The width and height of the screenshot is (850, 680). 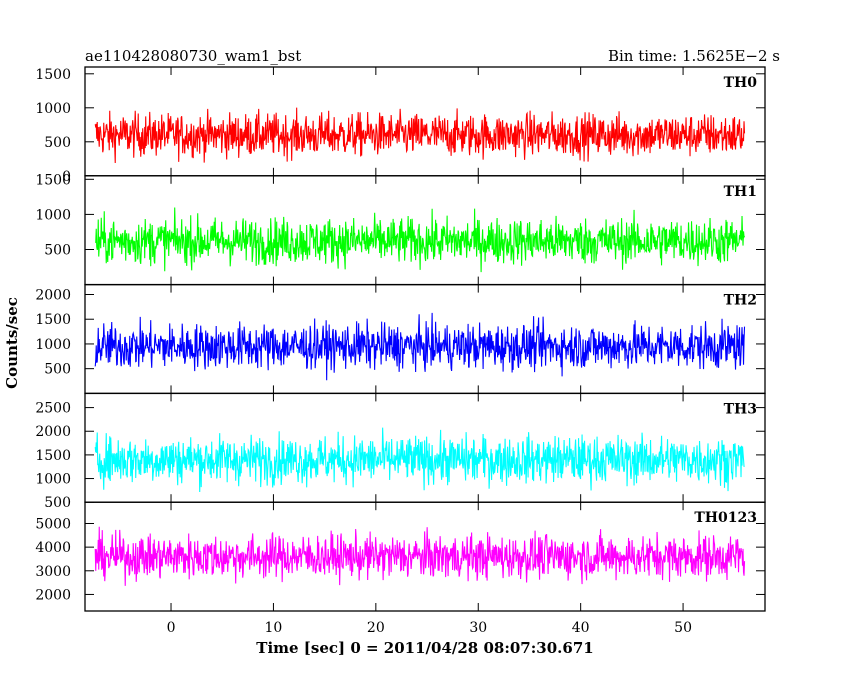 I want to click on panel-label: TH2, so click(x=740, y=301).